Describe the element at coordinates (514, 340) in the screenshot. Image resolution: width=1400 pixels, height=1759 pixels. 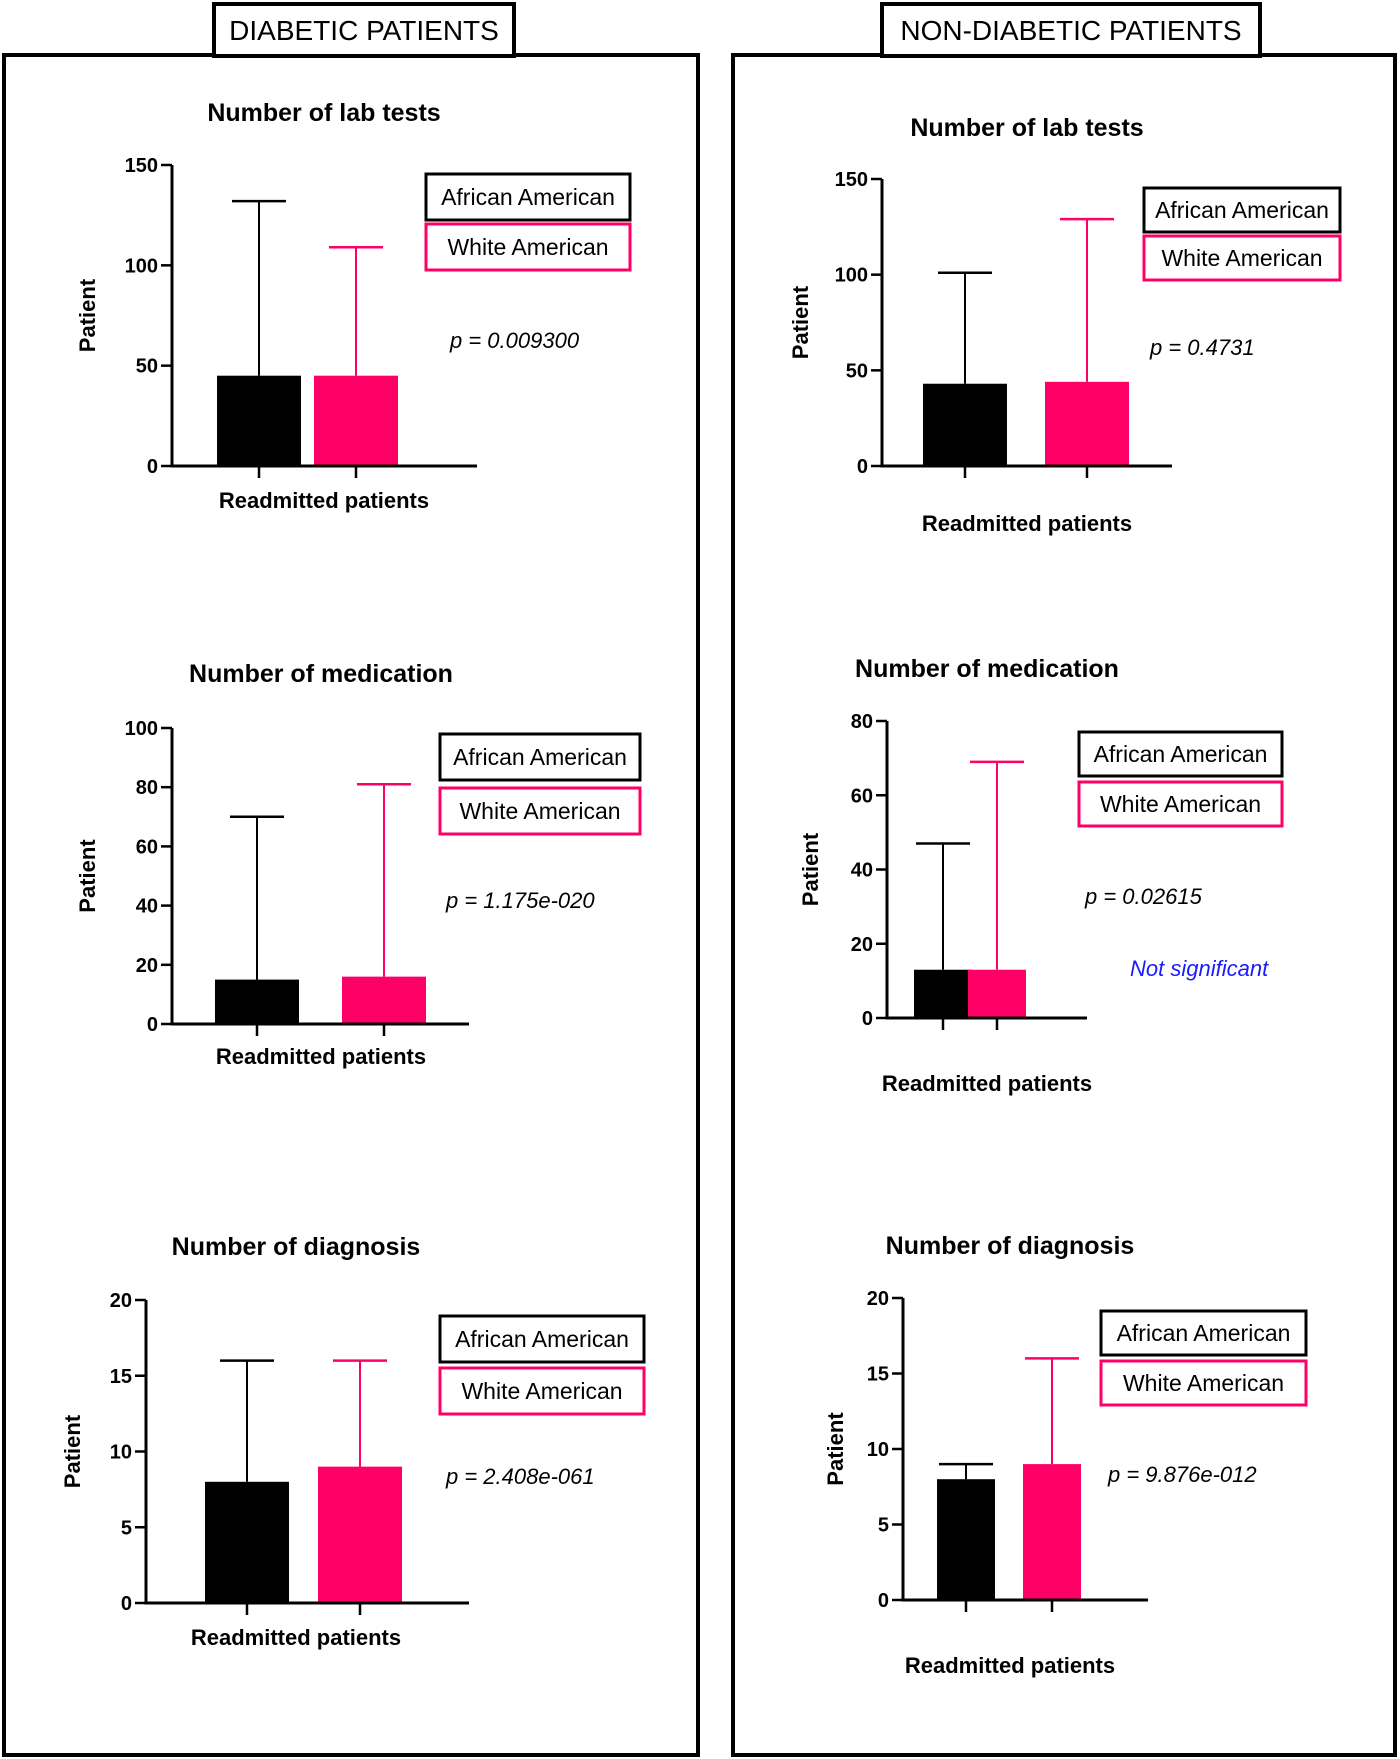
I see `p-value: p = 0.009300` at that location.